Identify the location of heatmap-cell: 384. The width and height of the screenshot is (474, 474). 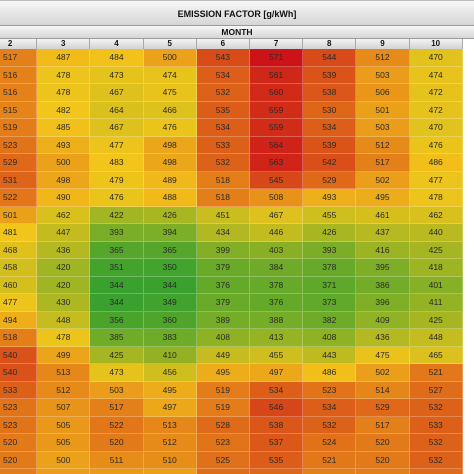
(277, 268).